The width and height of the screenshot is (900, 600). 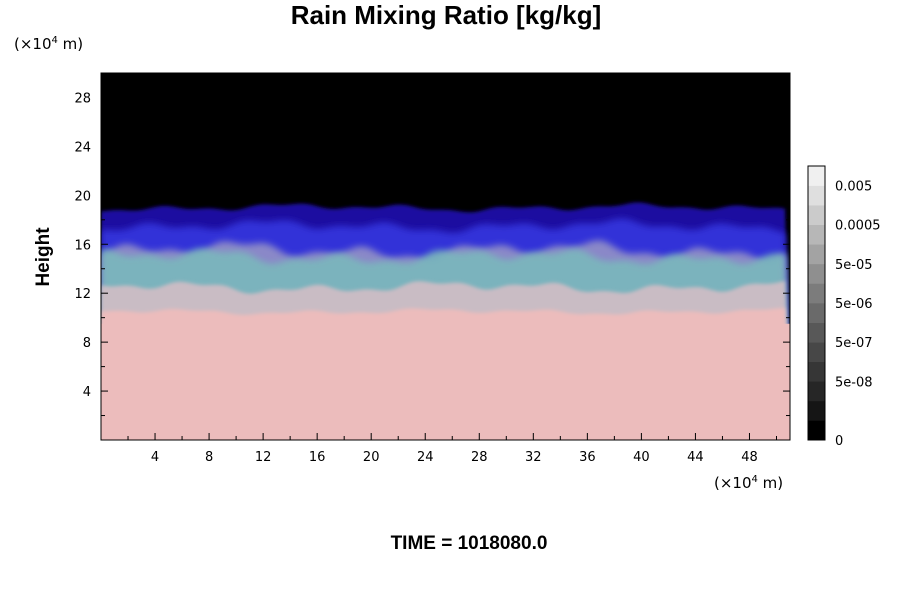 I want to click on y-axis-unit: (×104 m), so click(x=48, y=44).